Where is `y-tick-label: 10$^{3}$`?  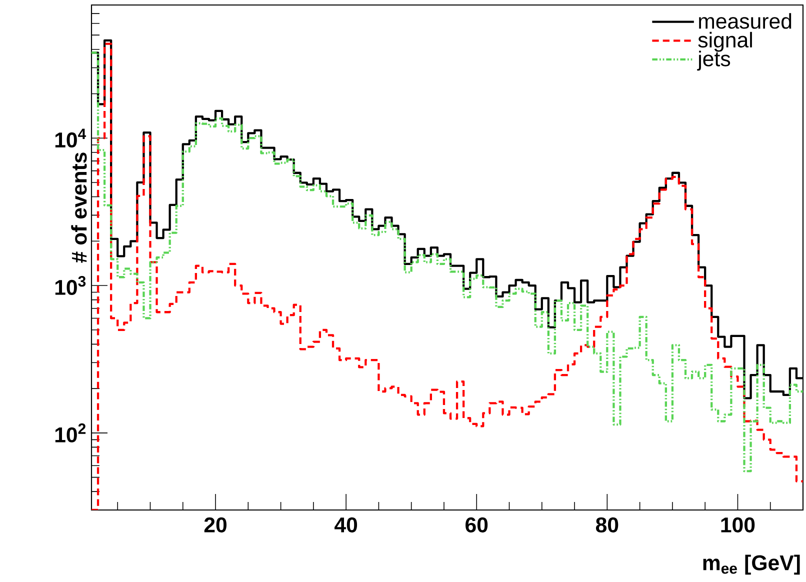
y-tick-label: 10$^{3}$ is located at coordinates (70, 286).